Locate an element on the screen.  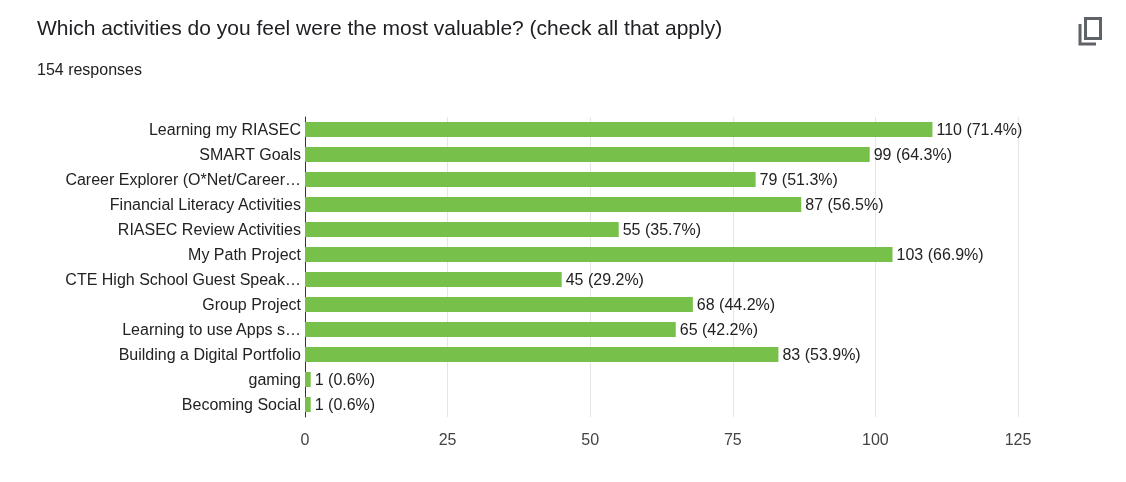
chart-title: Which activities do you feel were the most valuable? (check all that apply) is located at coordinates (380, 27).